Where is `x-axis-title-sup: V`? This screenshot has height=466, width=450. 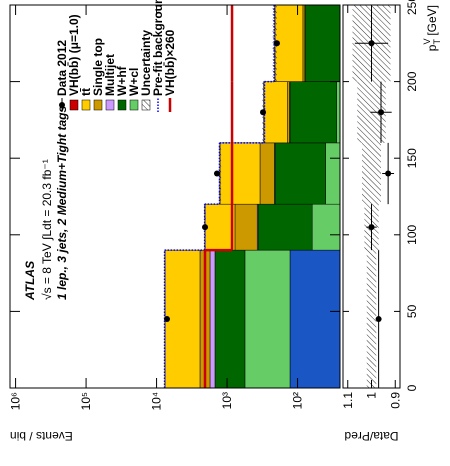
x-axis-title-sup: V is located at coordinates (427, 42).